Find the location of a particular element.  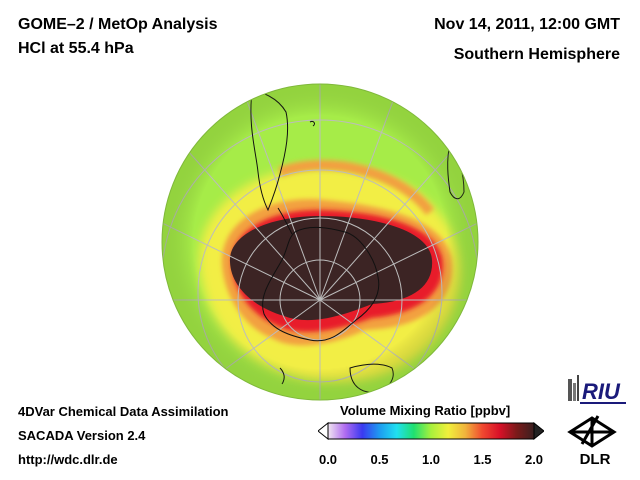

colorbar-tick-label: 0.5 is located at coordinates (379, 459).